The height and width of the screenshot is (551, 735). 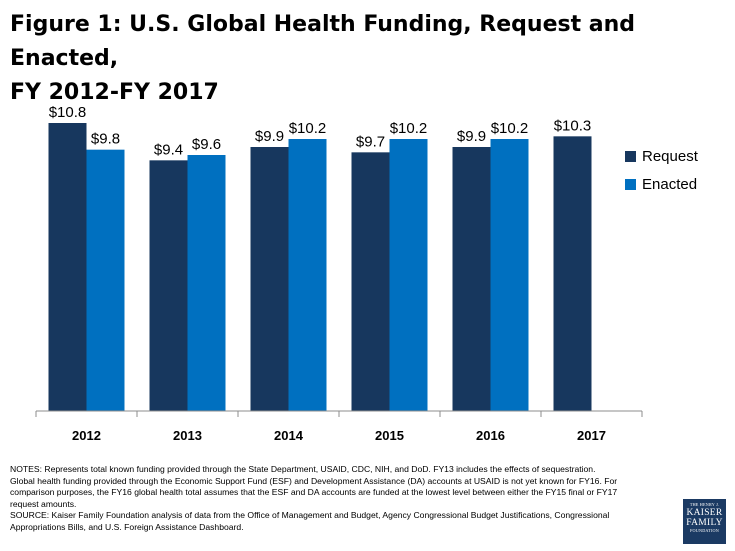 What do you see at coordinates (572, 274) in the screenshot?
I see `bar-request-2017` at bounding box center [572, 274].